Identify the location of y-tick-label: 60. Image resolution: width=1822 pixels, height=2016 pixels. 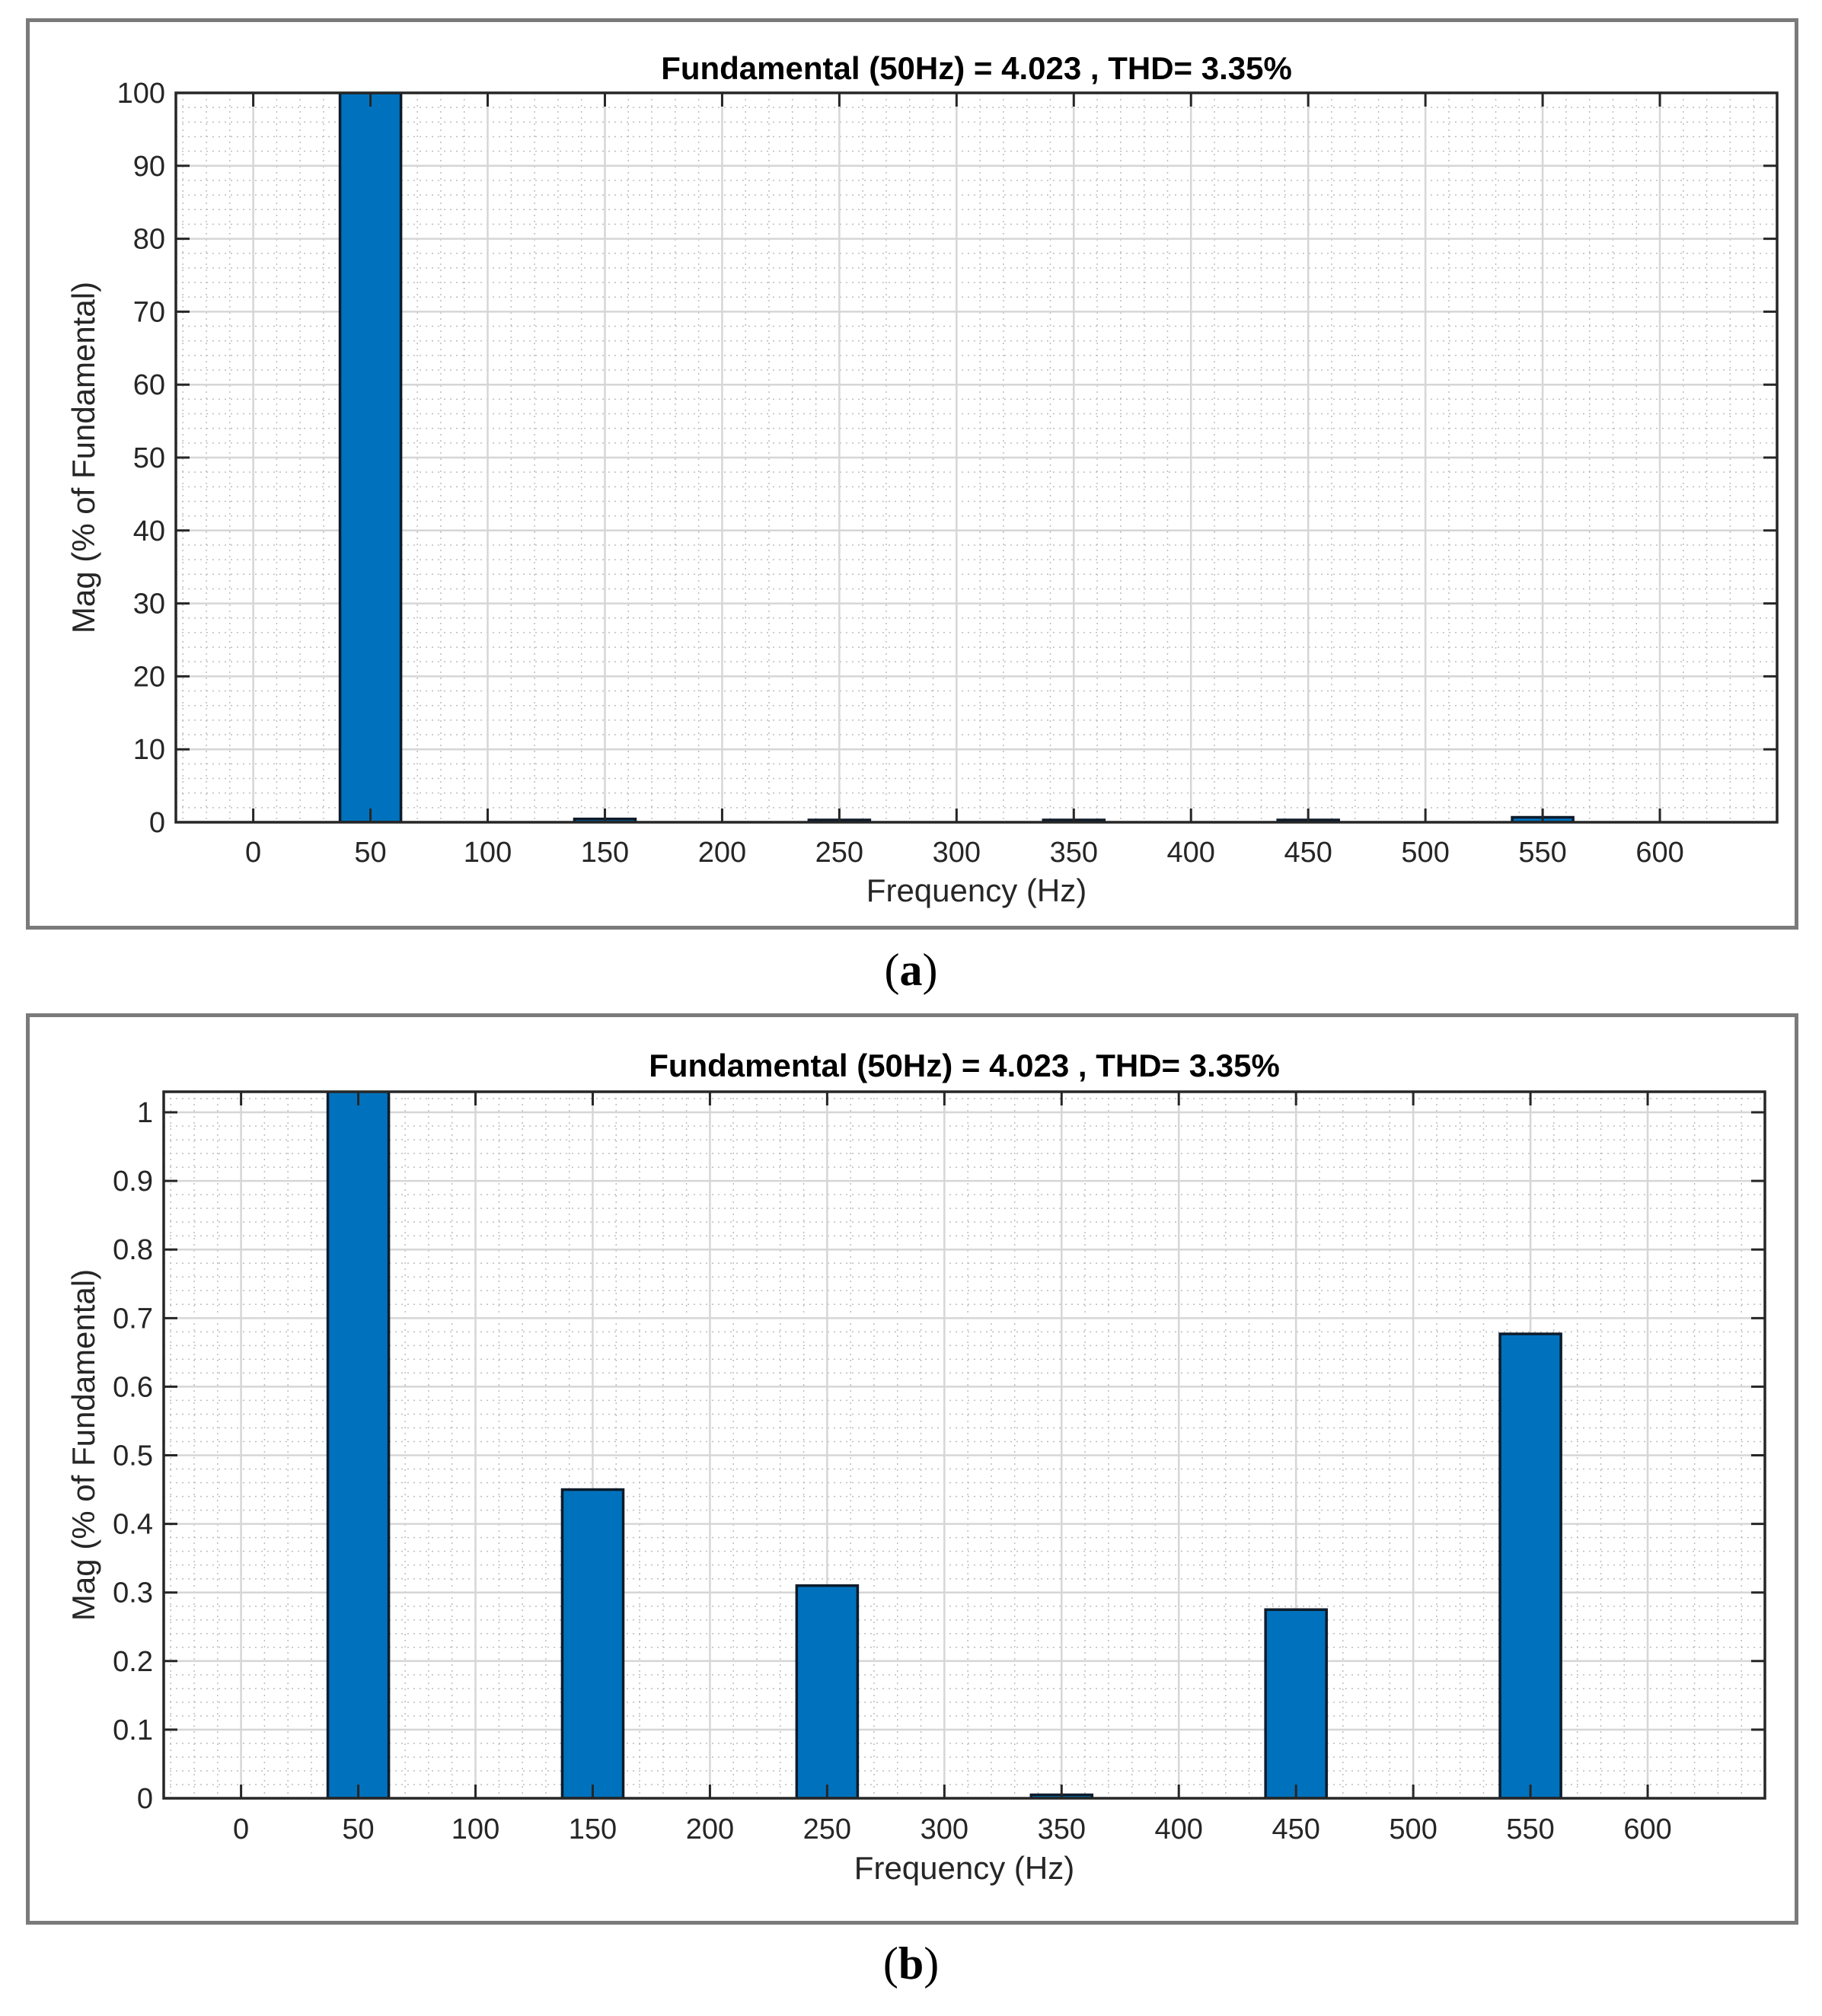
(149, 385).